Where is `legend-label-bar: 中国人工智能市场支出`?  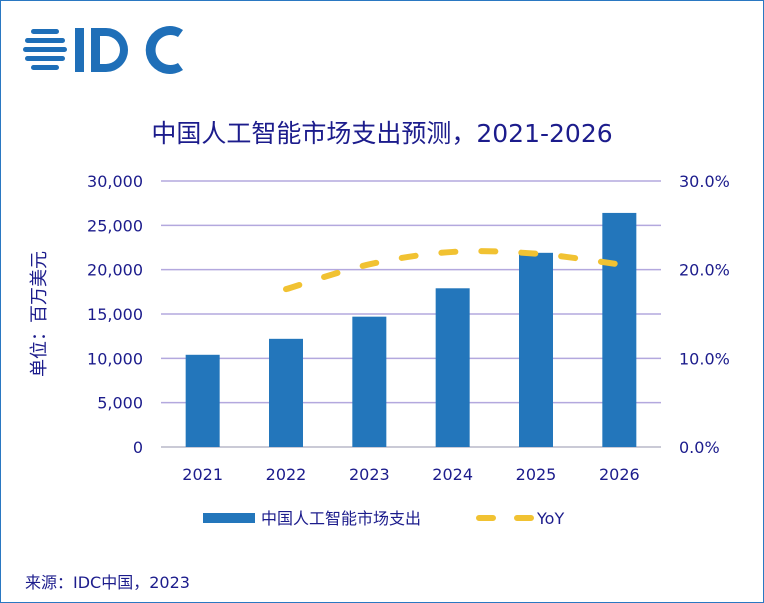
legend-label-bar: 中国人工智能市场支出 is located at coordinates (341, 518).